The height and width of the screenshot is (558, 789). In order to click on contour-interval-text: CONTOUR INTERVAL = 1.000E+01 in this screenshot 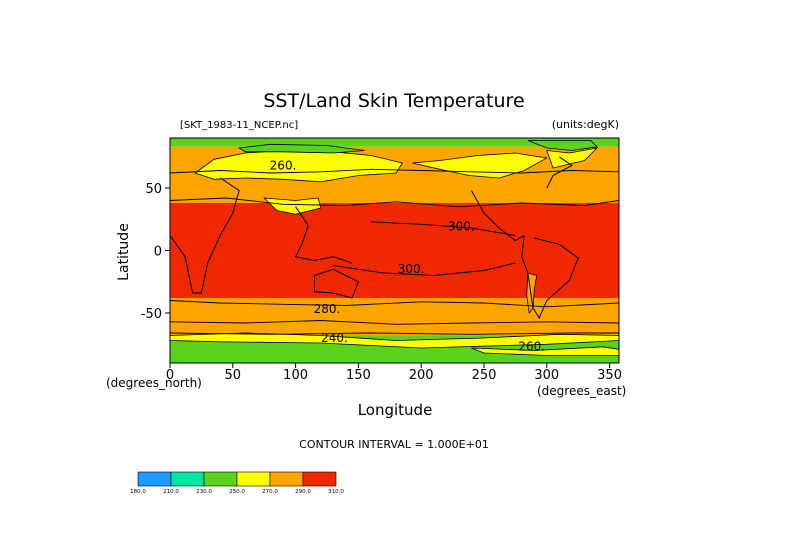, I will do `click(394, 444)`.